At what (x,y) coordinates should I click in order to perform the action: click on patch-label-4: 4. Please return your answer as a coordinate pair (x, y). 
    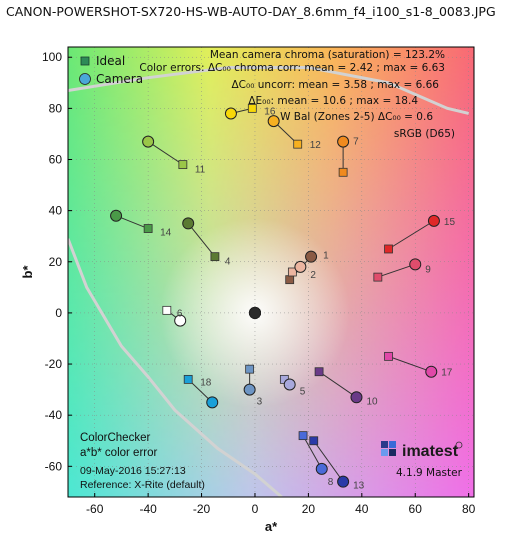
    Looking at the image, I should click on (228, 262).